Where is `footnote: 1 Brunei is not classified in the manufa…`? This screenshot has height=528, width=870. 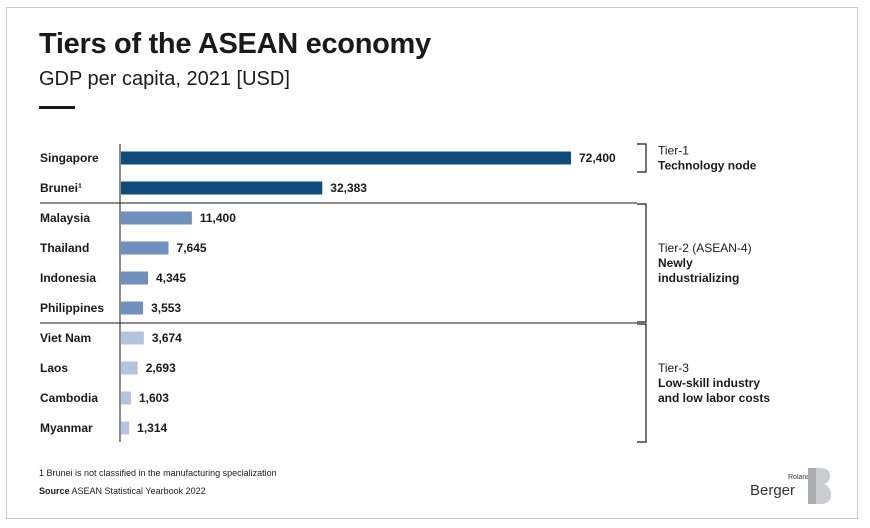
footnote: 1 Brunei is not classified in the manufa… is located at coordinates (158, 473).